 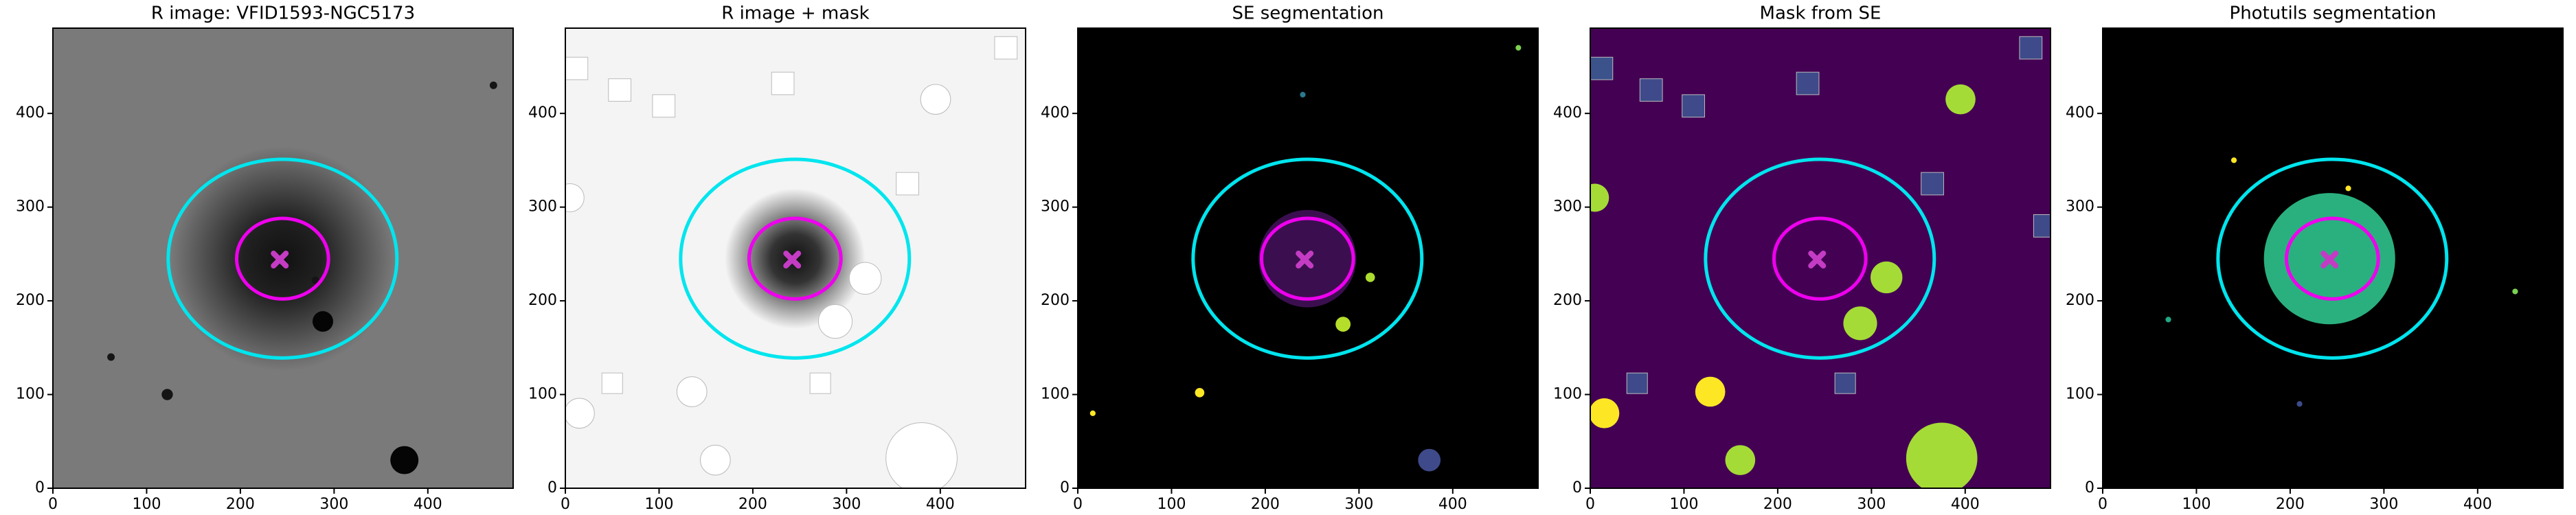 I want to click on panel-title: Photutils segmentation, so click(x=2333, y=13).